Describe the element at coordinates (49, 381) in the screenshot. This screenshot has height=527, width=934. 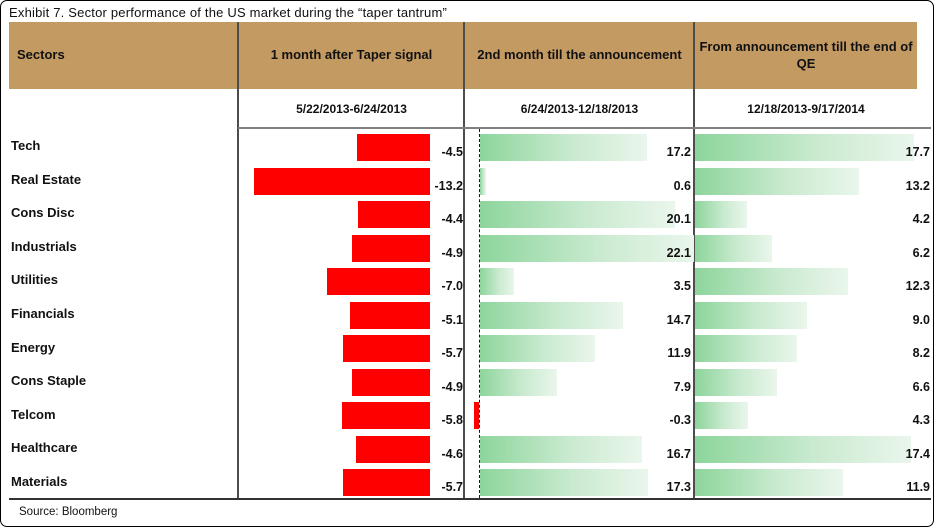
I see `sector-label-cons-staple: Cons Staple` at that location.